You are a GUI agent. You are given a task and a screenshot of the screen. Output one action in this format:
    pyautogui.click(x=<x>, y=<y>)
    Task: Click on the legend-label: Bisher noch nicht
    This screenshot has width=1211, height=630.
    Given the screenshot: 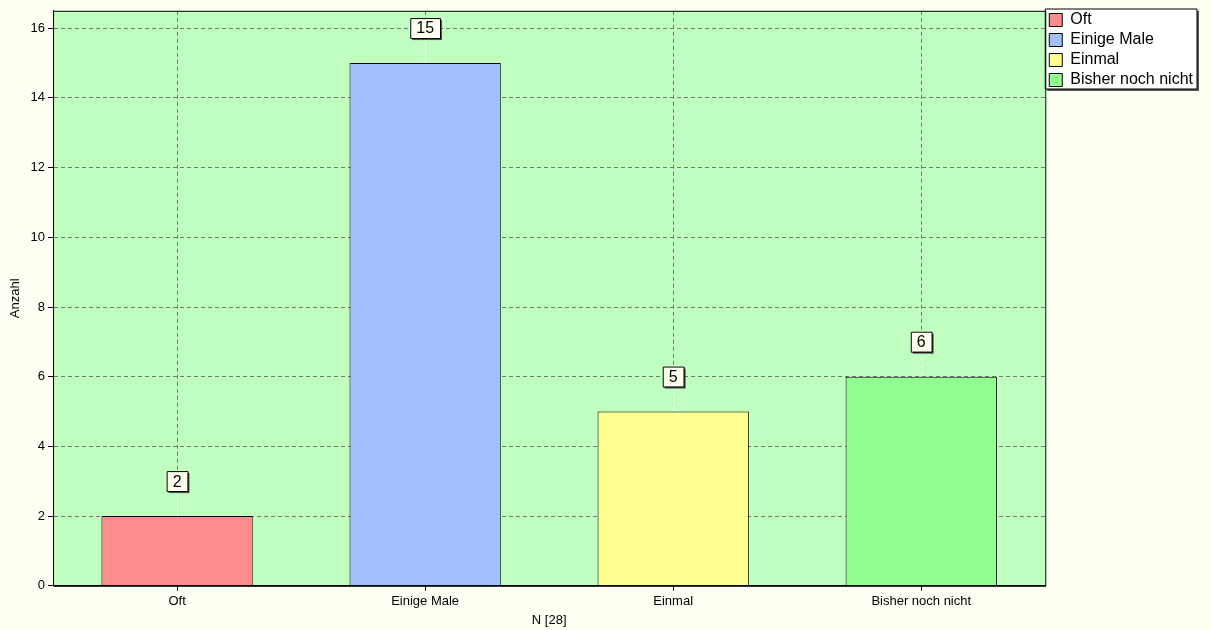 What is the action you would take?
    pyautogui.click(x=1132, y=79)
    